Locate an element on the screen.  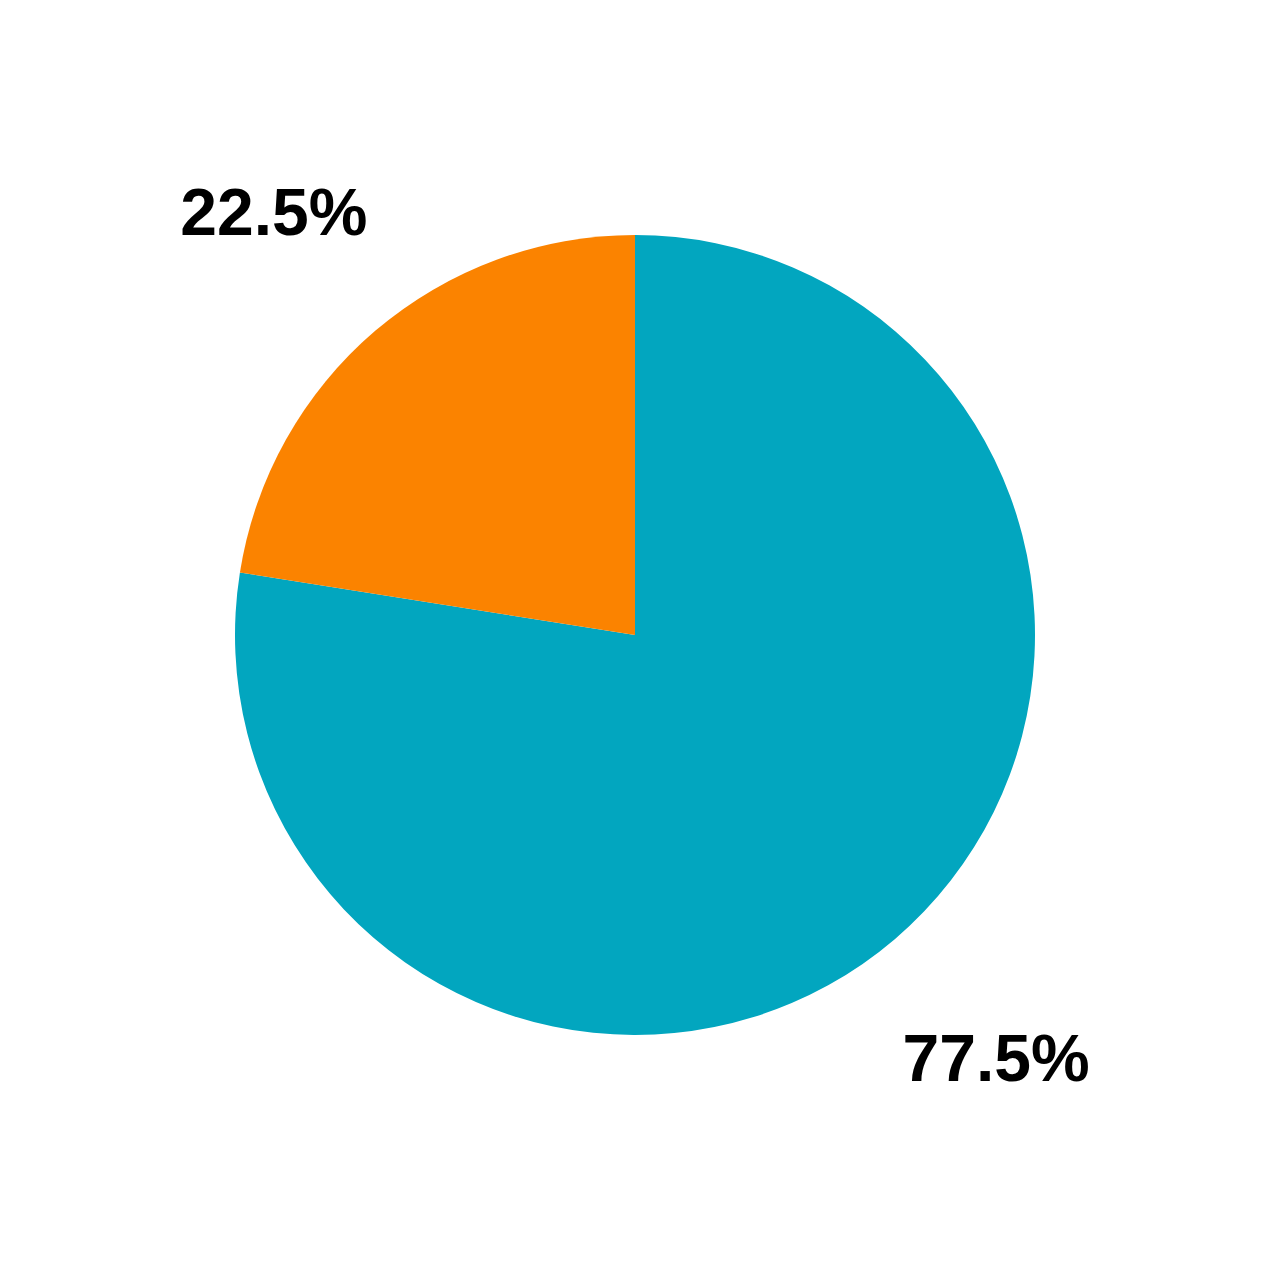
data-label: 22.5% is located at coordinates (274, 212).